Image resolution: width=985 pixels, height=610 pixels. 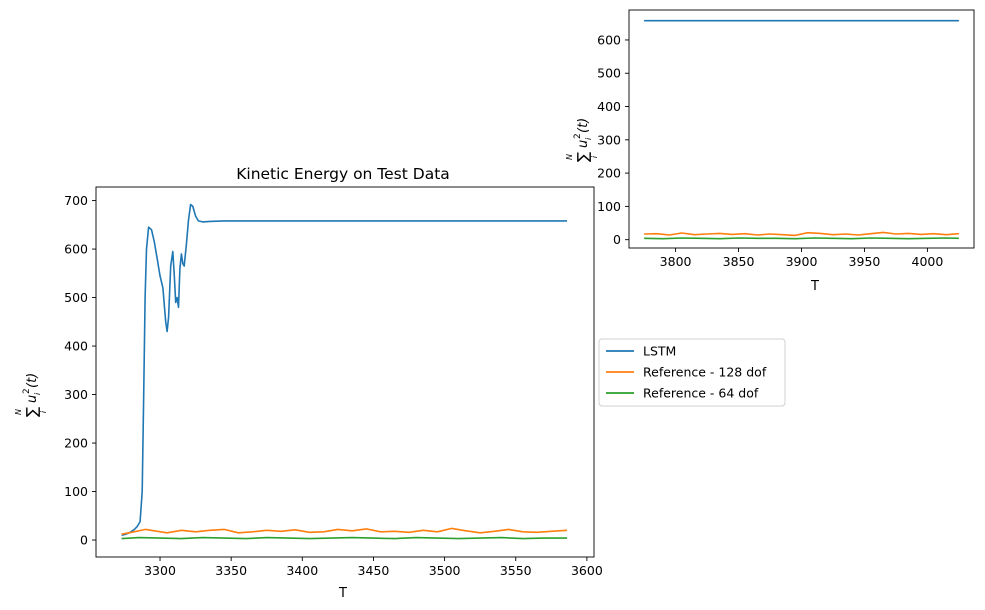 What do you see at coordinates (76, 346) in the screenshot?
I see `c0-y-tick-label: 400` at bounding box center [76, 346].